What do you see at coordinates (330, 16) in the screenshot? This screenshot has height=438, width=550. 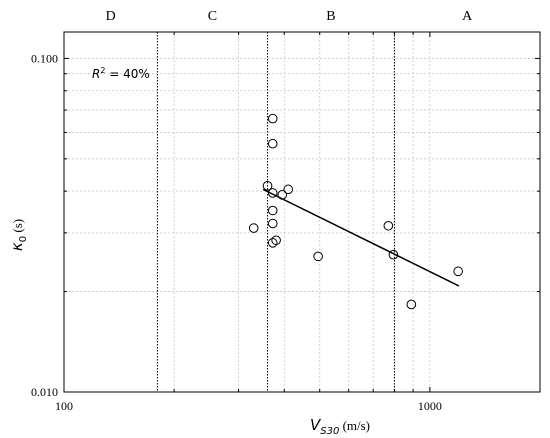 I see `site-class-label: B` at bounding box center [330, 16].